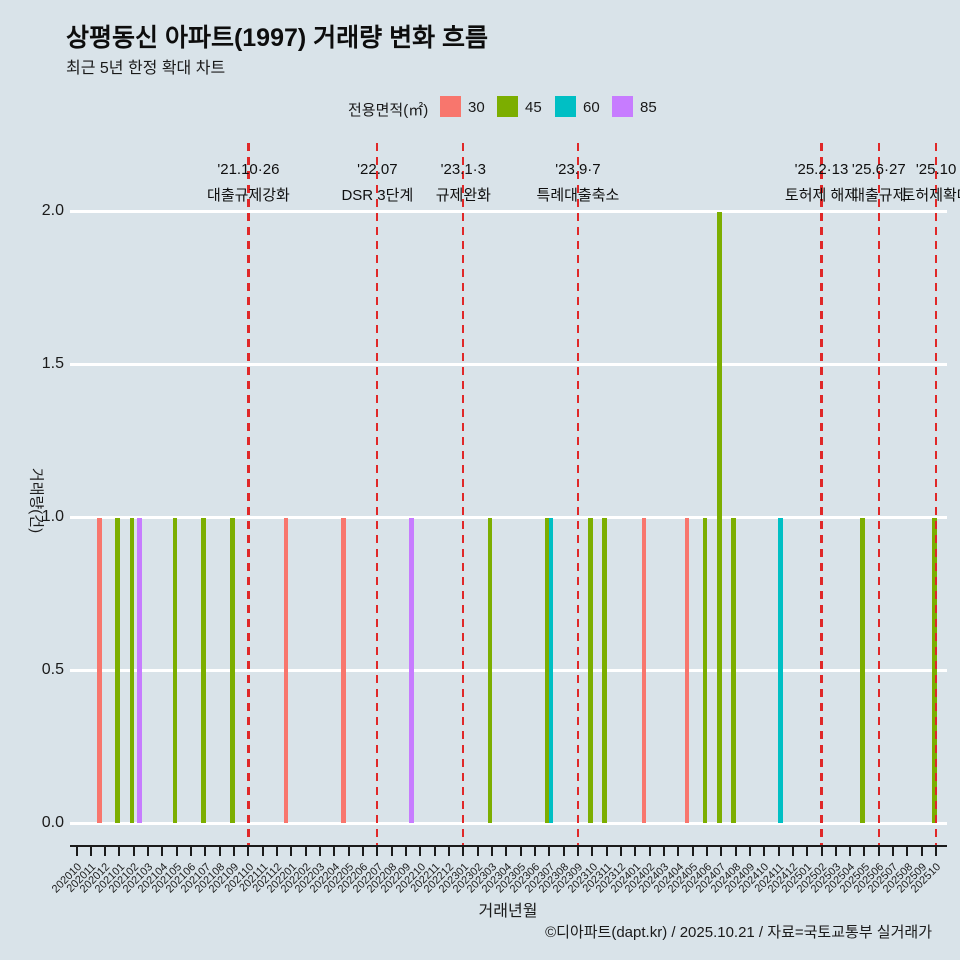 The width and height of the screenshot is (960, 960). Describe the element at coordinates (388, 110) in the screenshot. I see `legend-title: 전용면적(㎡)` at that location.